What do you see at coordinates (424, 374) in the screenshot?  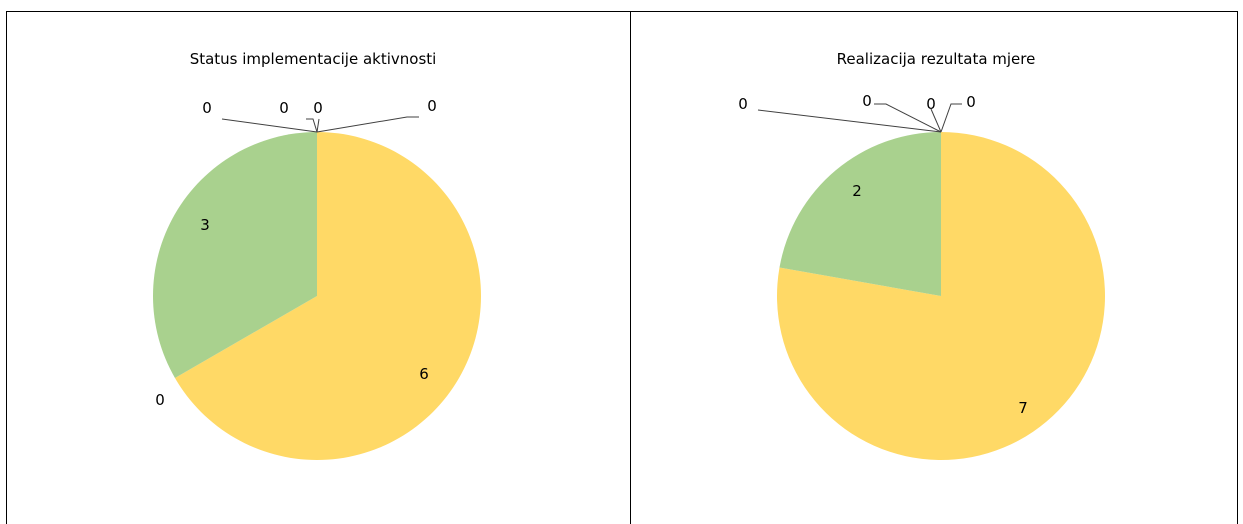 I see `data-label: 6` at bounding box center [424, 374].